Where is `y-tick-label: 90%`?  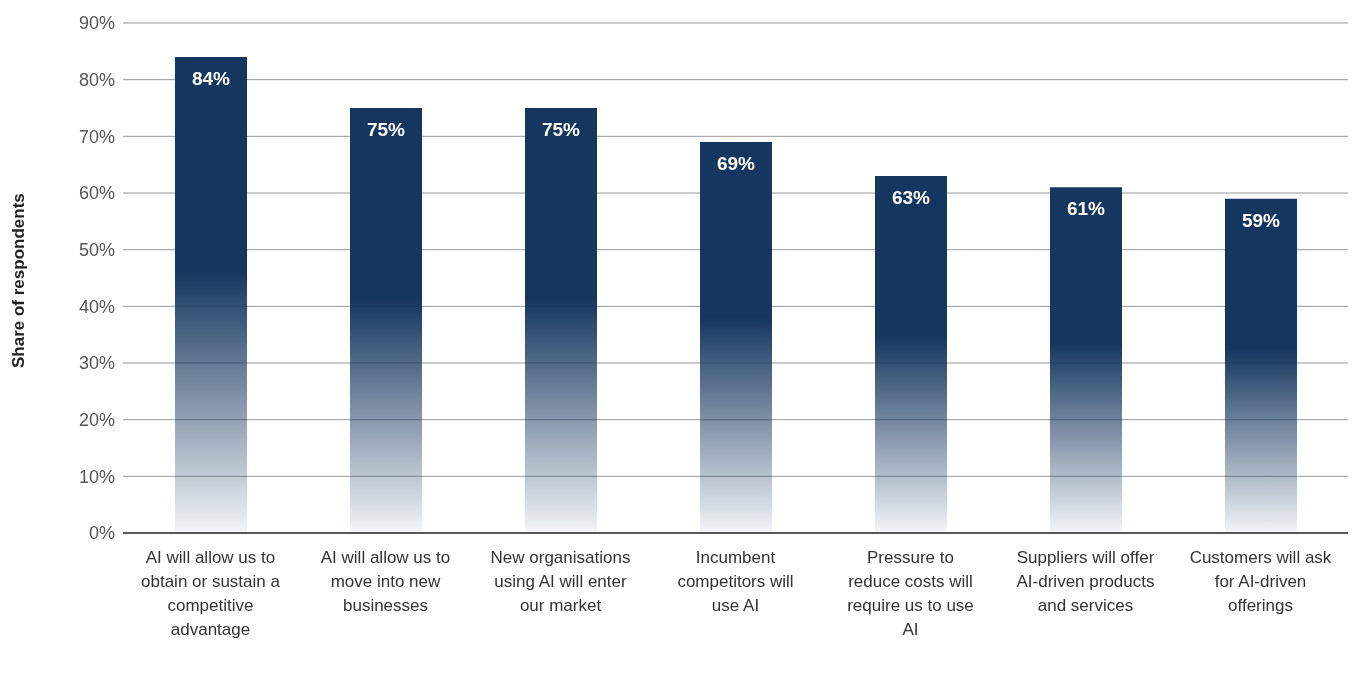 y-tick-label: 90% is located at coordinates (96, 23).